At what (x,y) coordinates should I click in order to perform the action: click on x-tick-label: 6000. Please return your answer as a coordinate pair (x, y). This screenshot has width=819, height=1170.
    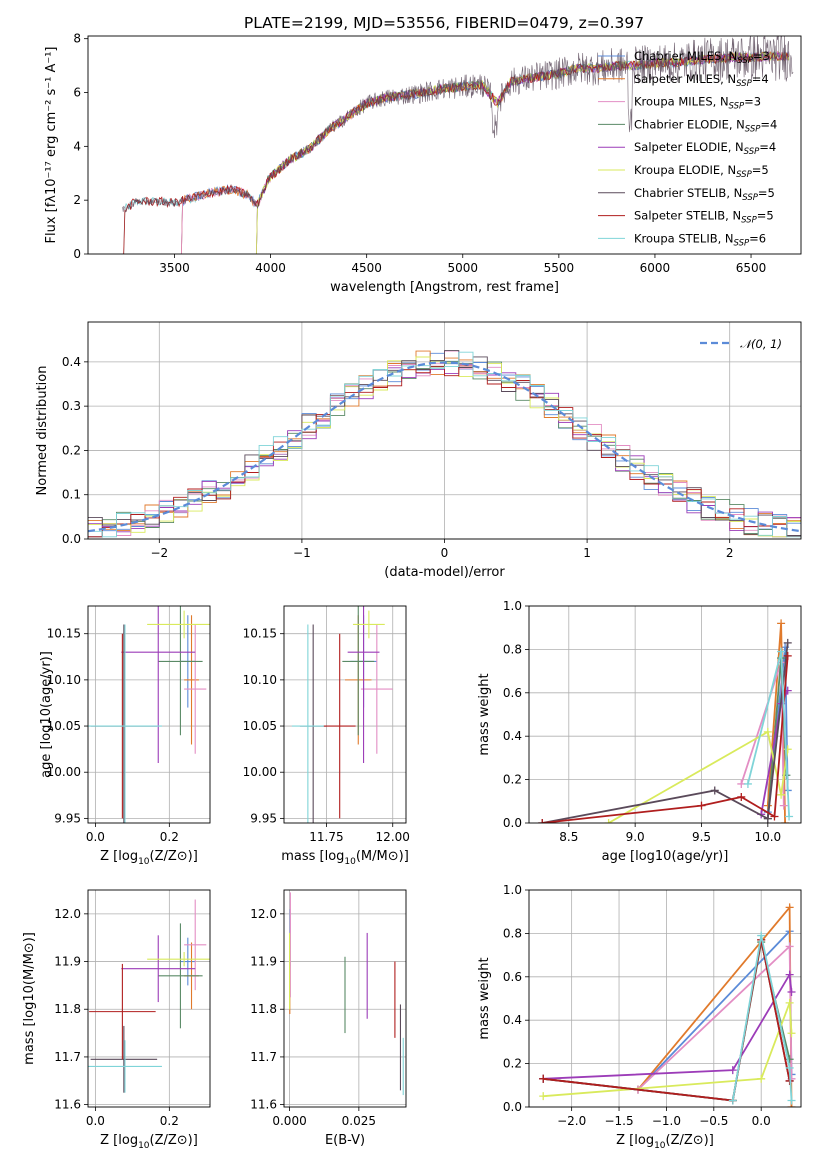
    Looking at the image, I should click on (655, 268).